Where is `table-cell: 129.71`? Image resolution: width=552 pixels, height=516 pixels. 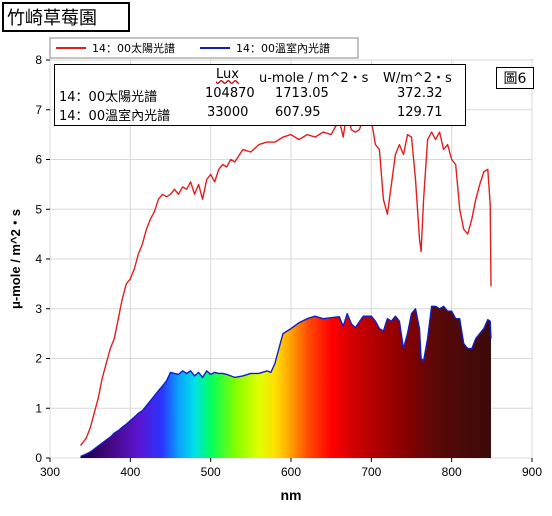
table-cell: 129.71 is located at coordinates (420, 112).